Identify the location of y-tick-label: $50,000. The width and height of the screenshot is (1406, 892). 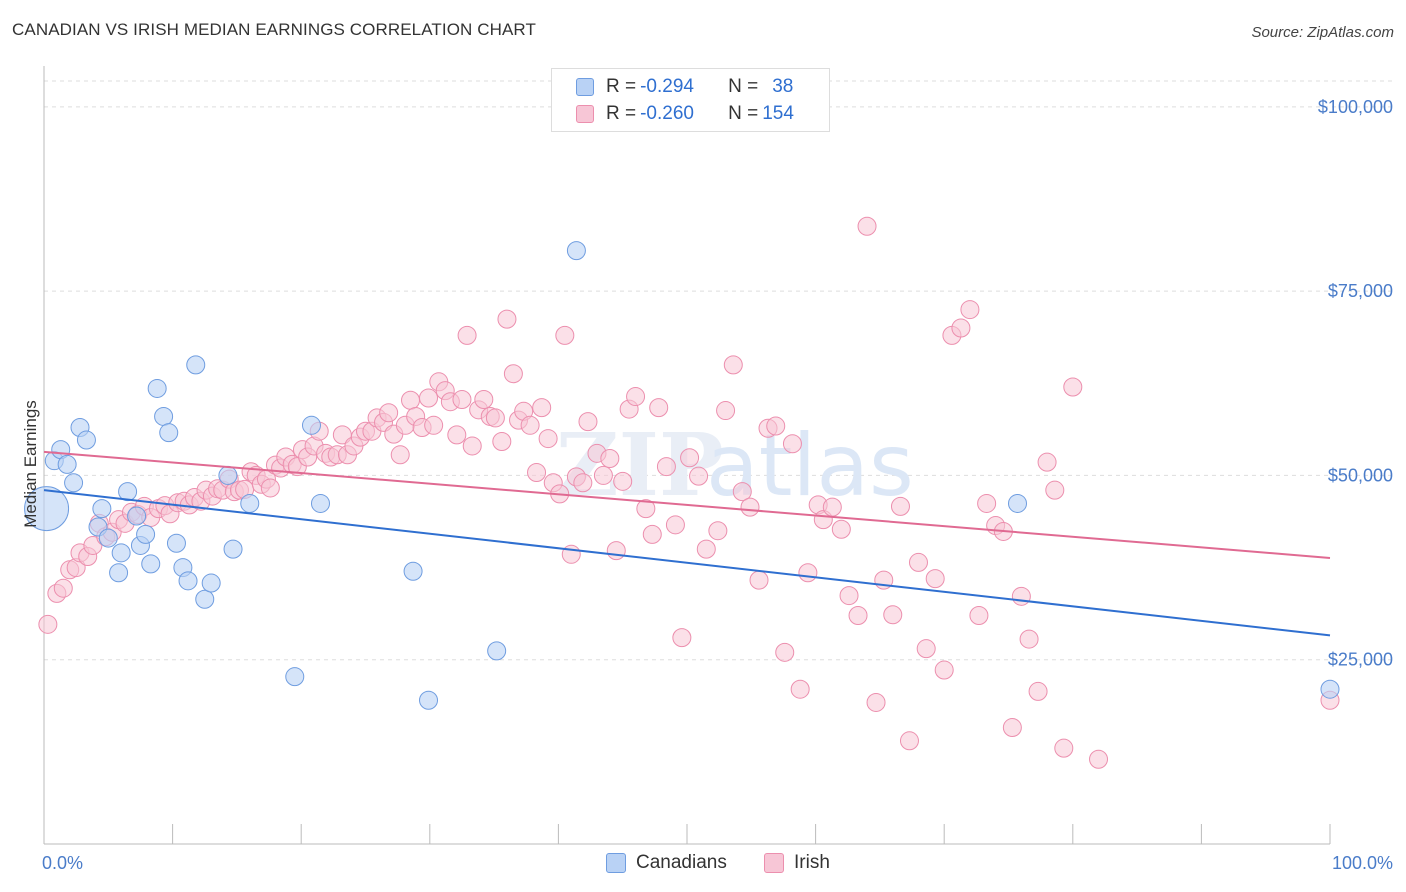
(1360, 475).